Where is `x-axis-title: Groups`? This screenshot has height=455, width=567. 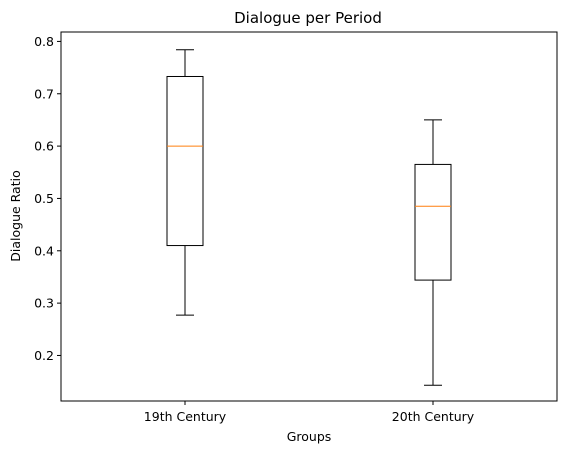 x-axis-title: Groups is located at coordinates (309, 436).